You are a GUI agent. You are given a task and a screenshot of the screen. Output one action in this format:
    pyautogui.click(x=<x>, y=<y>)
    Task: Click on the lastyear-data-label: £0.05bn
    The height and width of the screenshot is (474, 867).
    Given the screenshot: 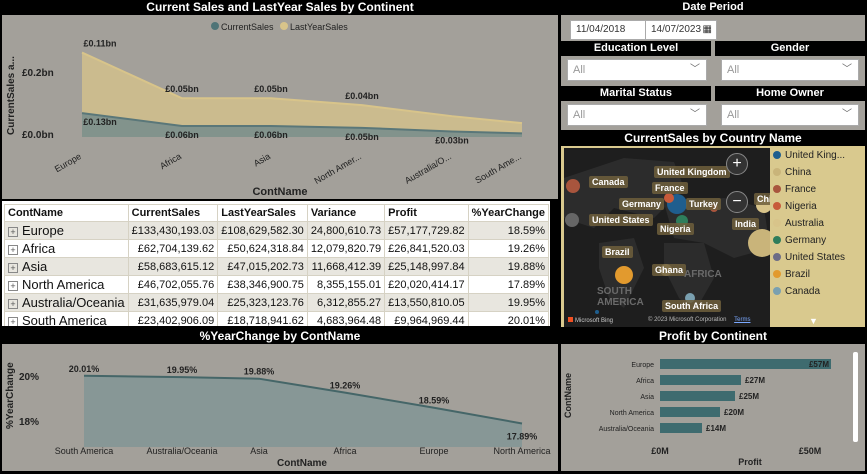 What is the action you would take?
    pyautogui.click(x=182, y=89)
    